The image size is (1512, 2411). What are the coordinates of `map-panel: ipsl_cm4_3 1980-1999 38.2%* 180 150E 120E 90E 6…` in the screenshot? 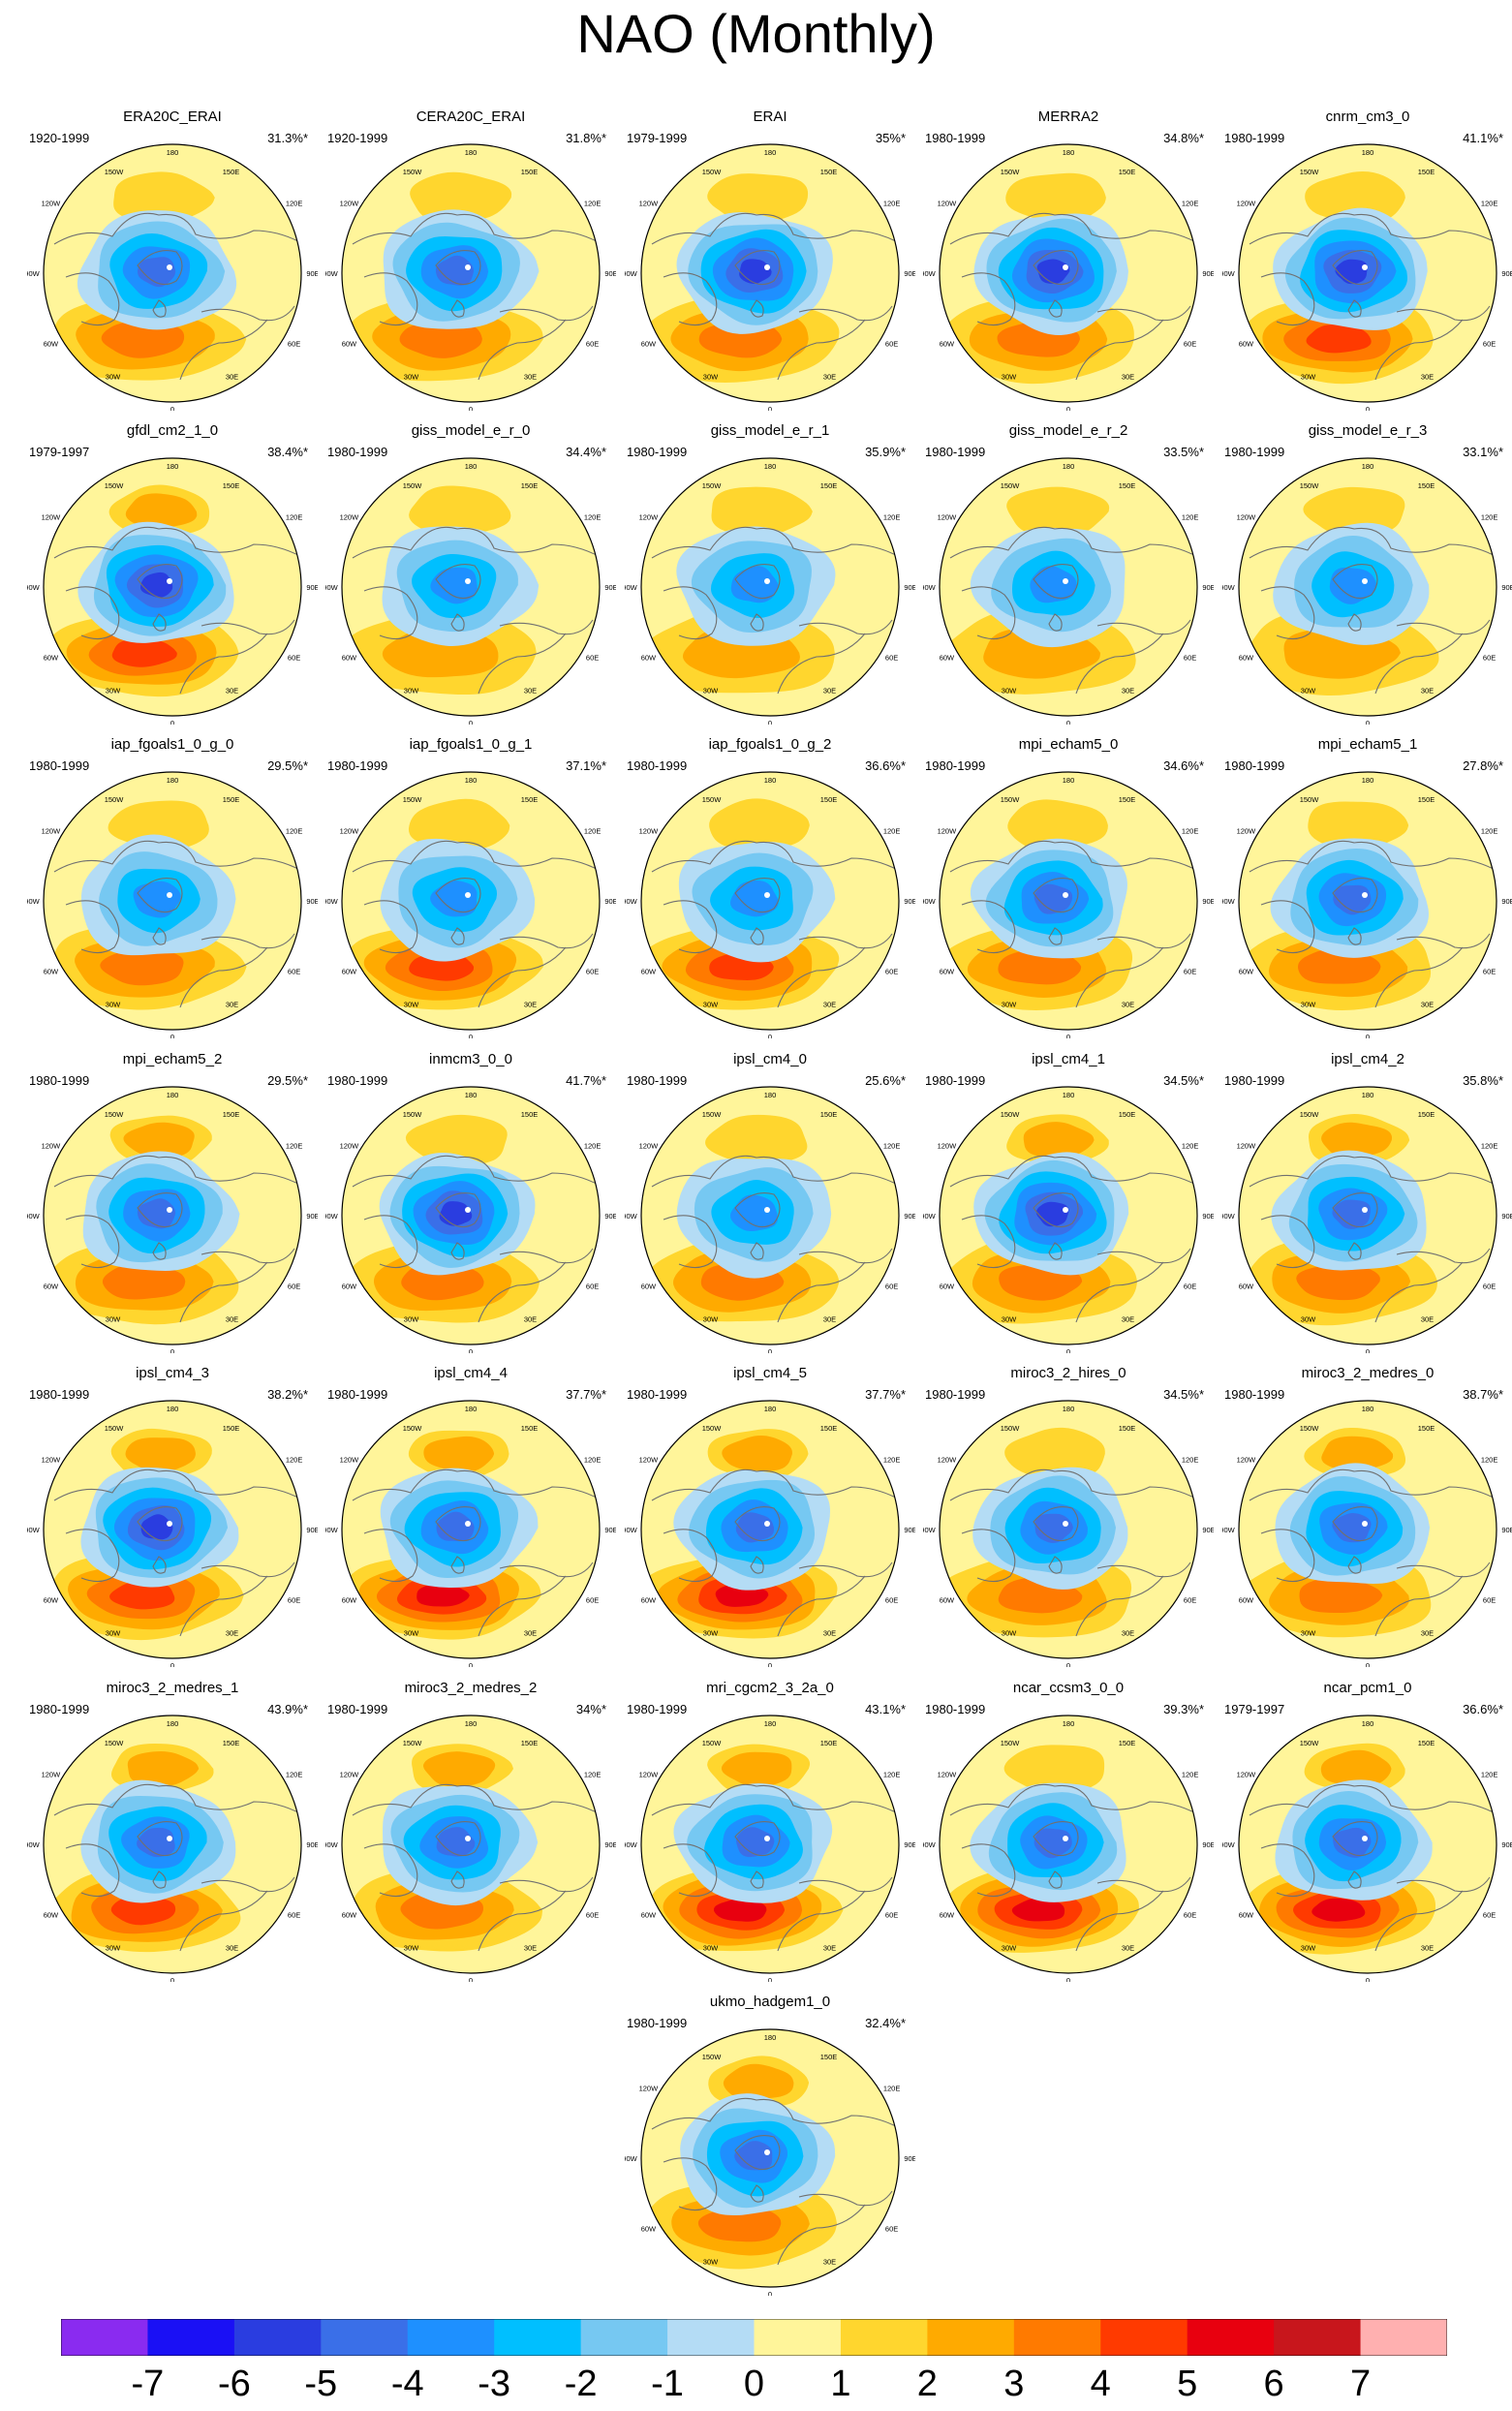 It's located at (172, 1516).